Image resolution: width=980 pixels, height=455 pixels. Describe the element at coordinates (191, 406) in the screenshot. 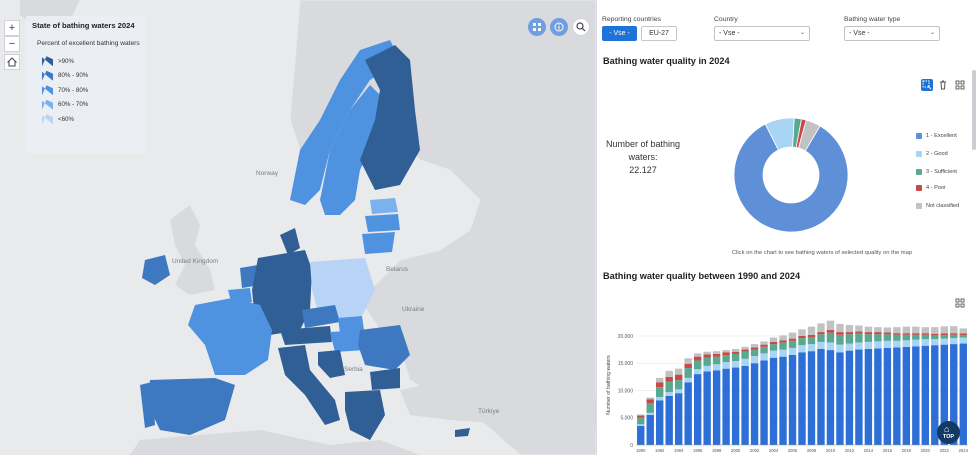

I see `country-spain` at that location.